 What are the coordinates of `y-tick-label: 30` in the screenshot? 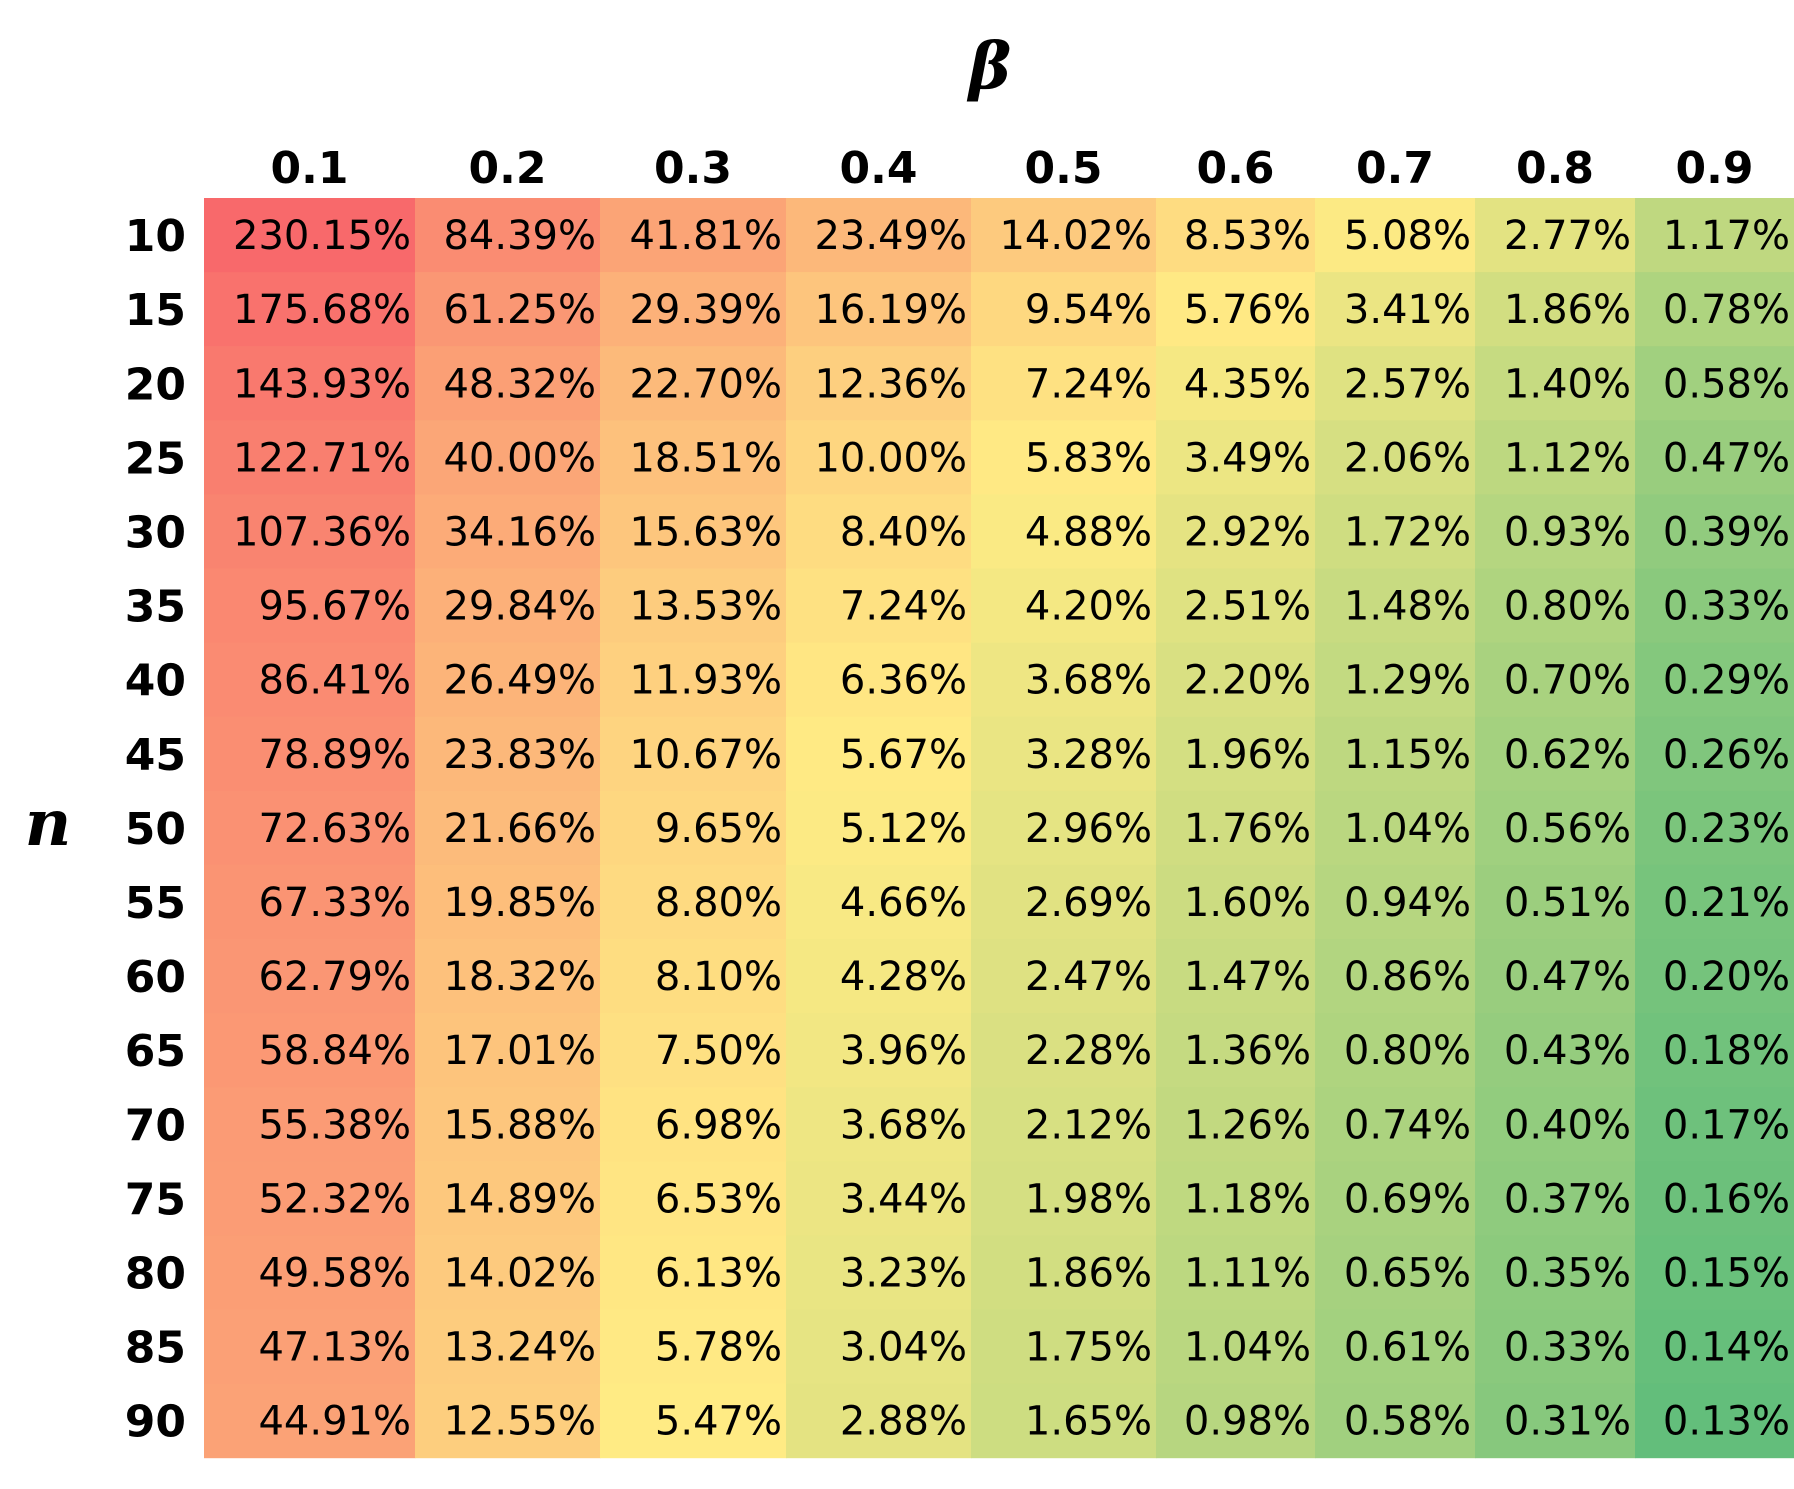 It's located at (155, 532).